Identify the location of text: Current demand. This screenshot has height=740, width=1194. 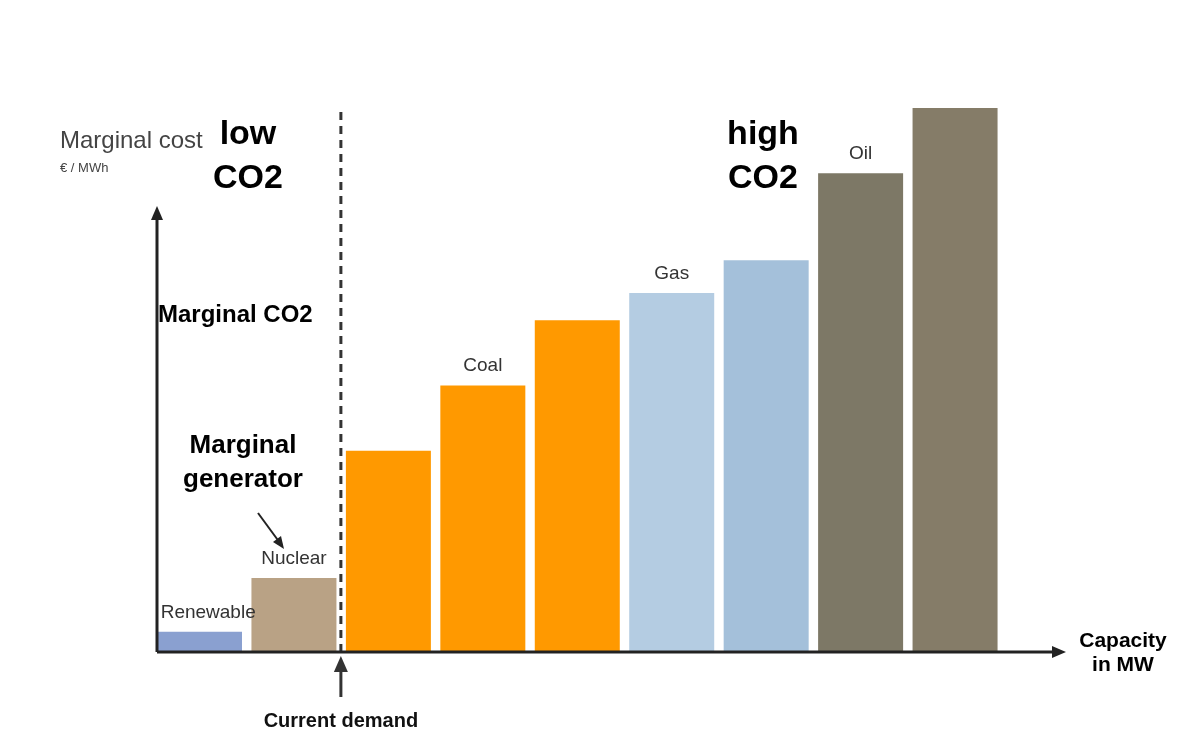
(341, 720).